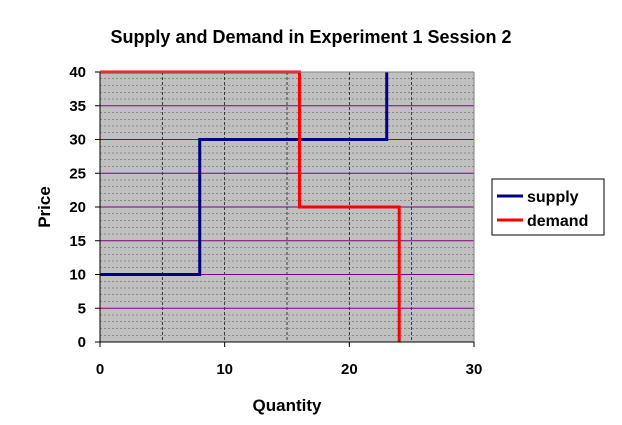 This screenshot has height=425, width=622. Describe the element at coordinates (77, 173) in the screenshot. I see `y-tick-label: 25` at that location.